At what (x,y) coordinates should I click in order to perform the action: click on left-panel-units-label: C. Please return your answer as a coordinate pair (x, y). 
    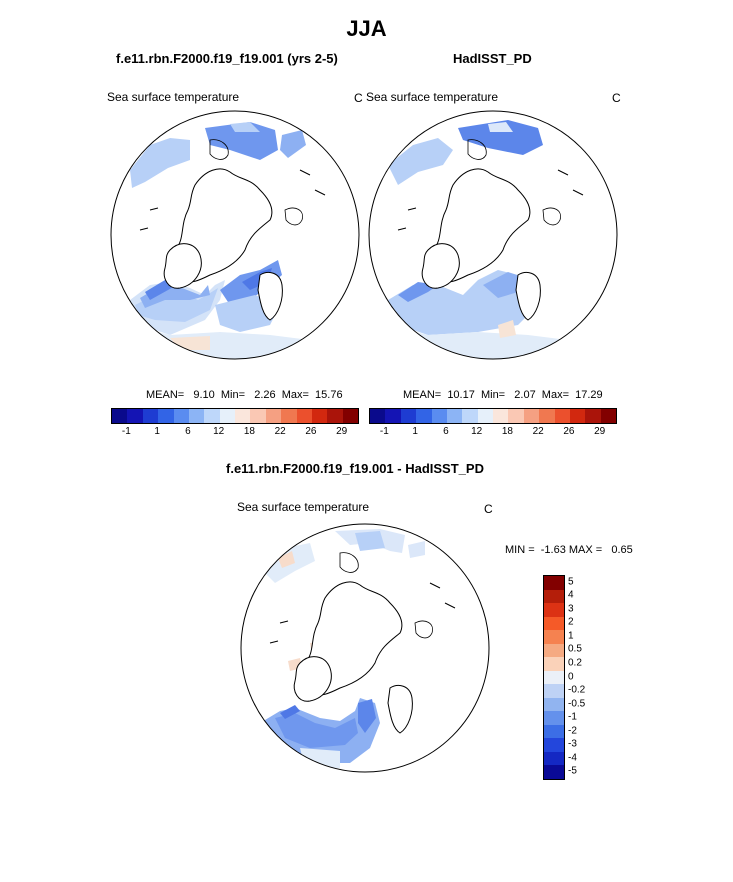
    Looking at the image, I should click on (358, 98).